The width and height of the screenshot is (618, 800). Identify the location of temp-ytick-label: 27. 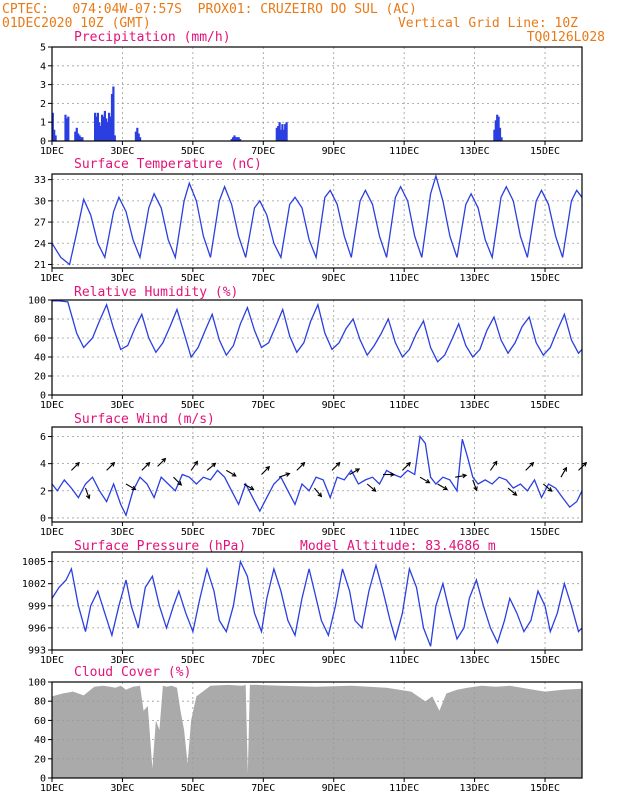
(40, 223).